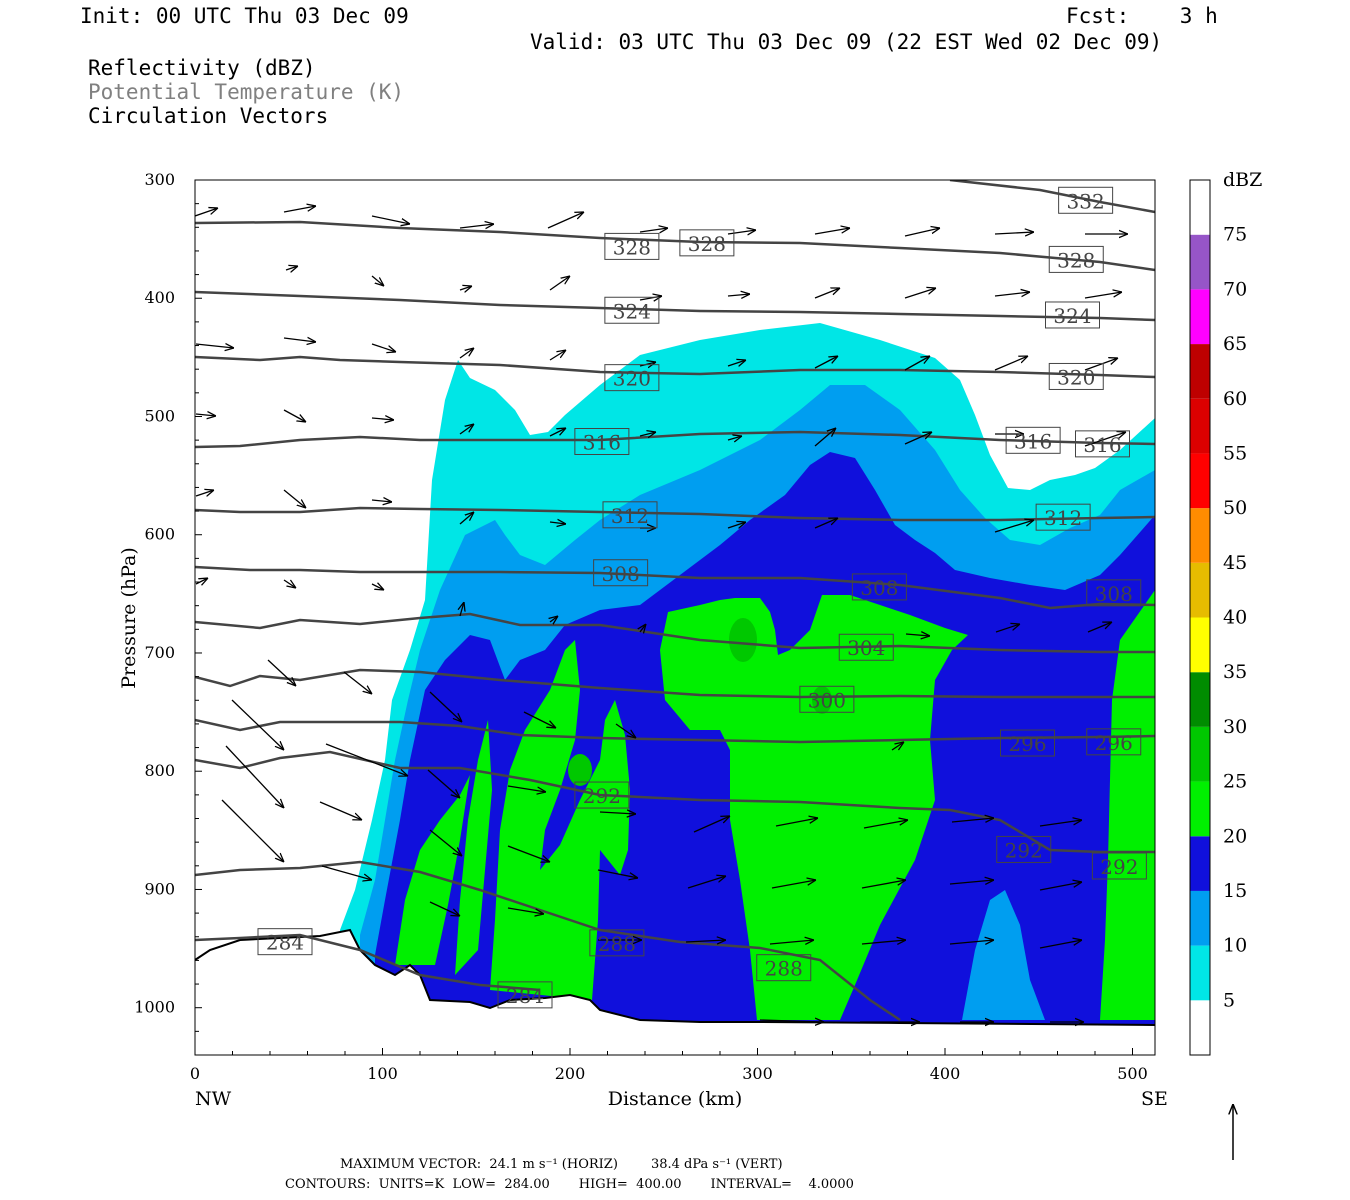  Describe the element at coordinates (757, 1073) in the screenshot. I see `x-tick-label: 300` at that location.